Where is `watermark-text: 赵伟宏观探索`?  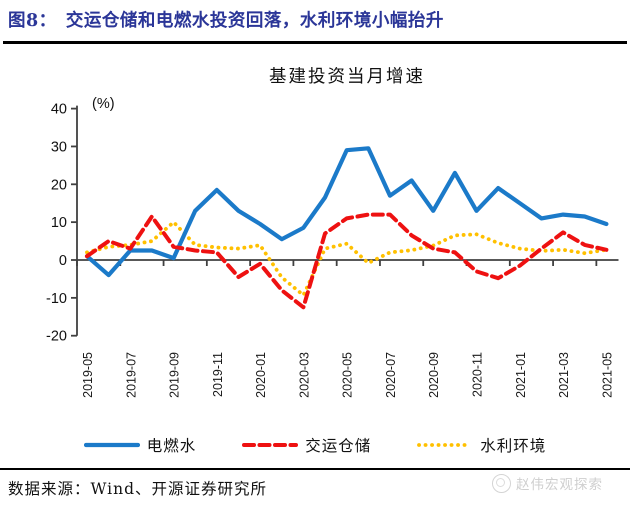
watermark-text: 赵伟宏观探索 is located at coordinates (559, 485).